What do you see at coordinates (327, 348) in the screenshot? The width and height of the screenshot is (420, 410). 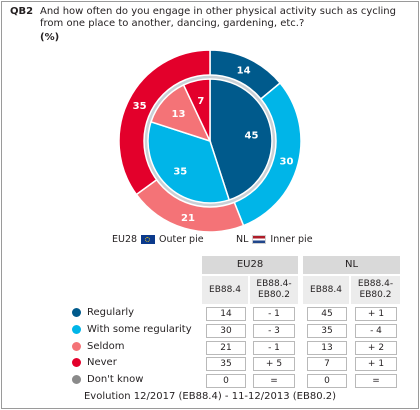 I see `table-cell: 13` at bounding box center [327, 348].